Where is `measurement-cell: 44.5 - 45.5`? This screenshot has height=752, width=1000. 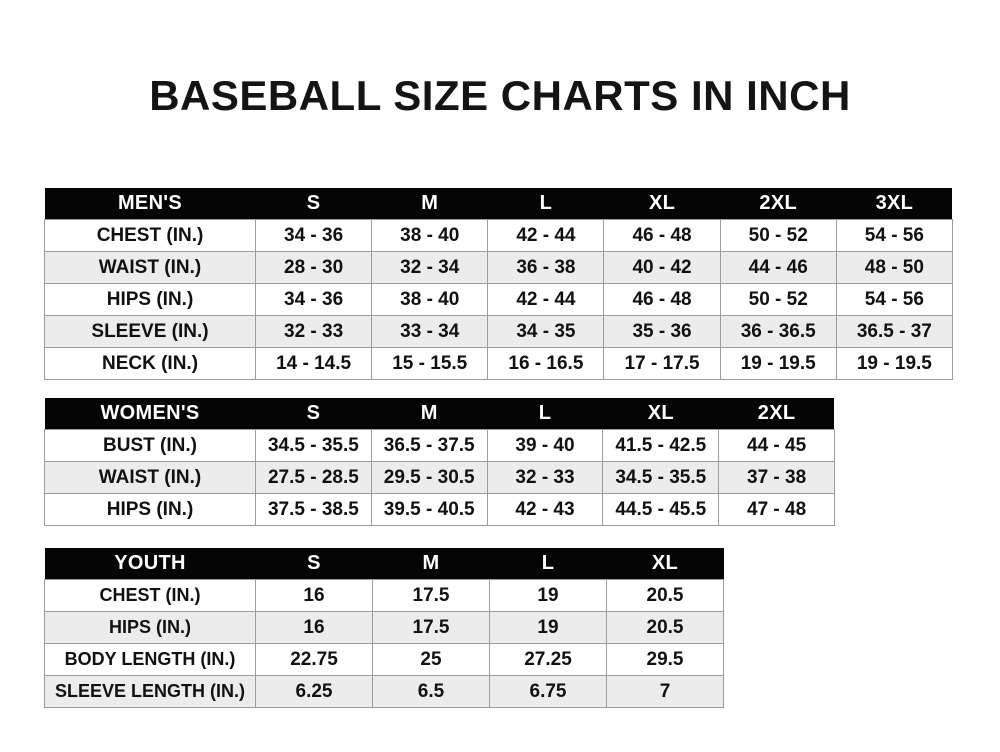
measurement-cell: 44.5 - 45.5 is located at coordinates (661, 509).